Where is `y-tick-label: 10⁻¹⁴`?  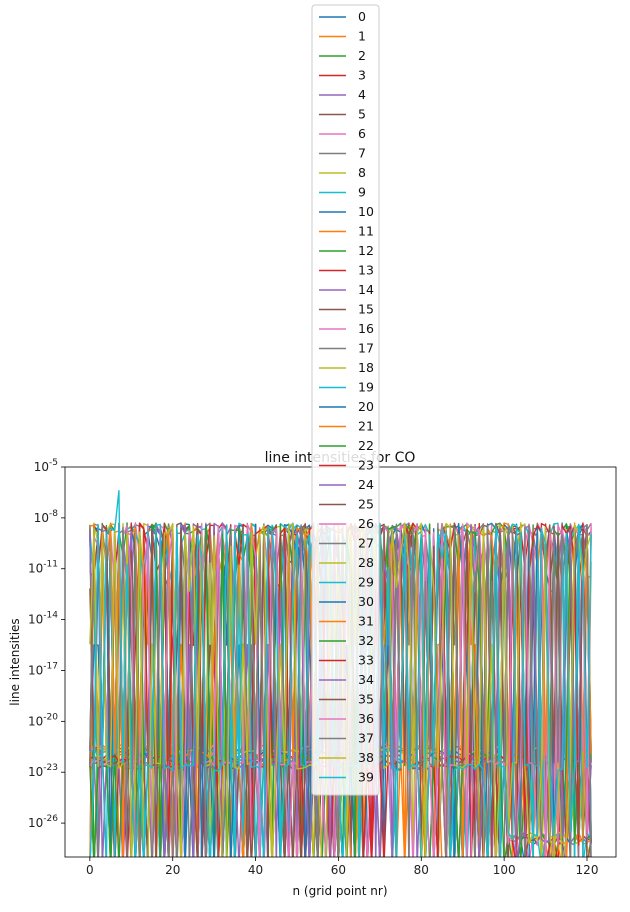 y-tick-label: 10⁻¹⁴ is located at coordinates (43, 619).